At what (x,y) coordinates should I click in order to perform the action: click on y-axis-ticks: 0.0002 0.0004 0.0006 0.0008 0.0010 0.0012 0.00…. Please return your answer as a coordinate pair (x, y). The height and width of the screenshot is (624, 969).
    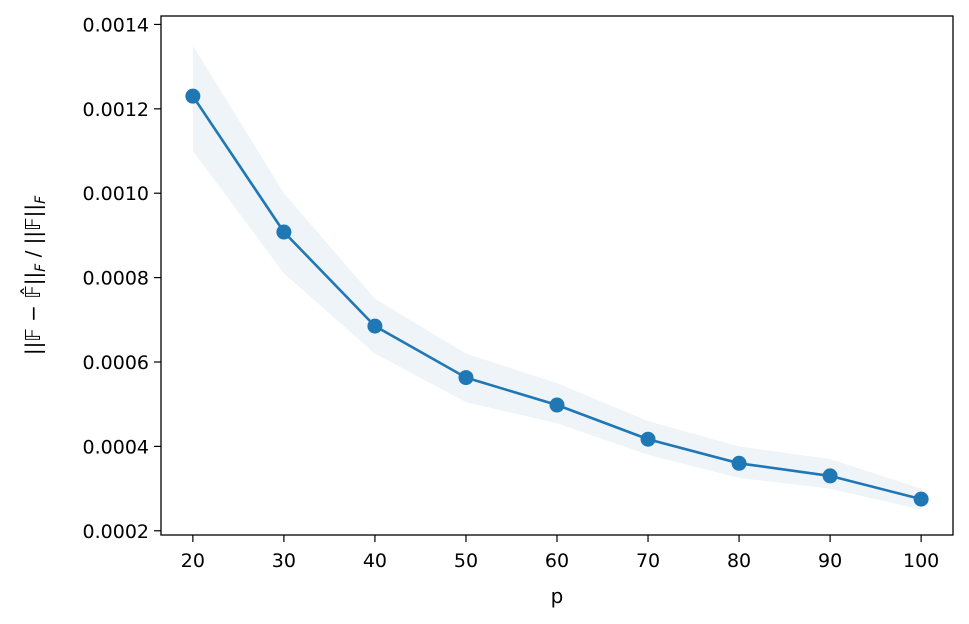
    Looking at the image, I should click on (122, 278).